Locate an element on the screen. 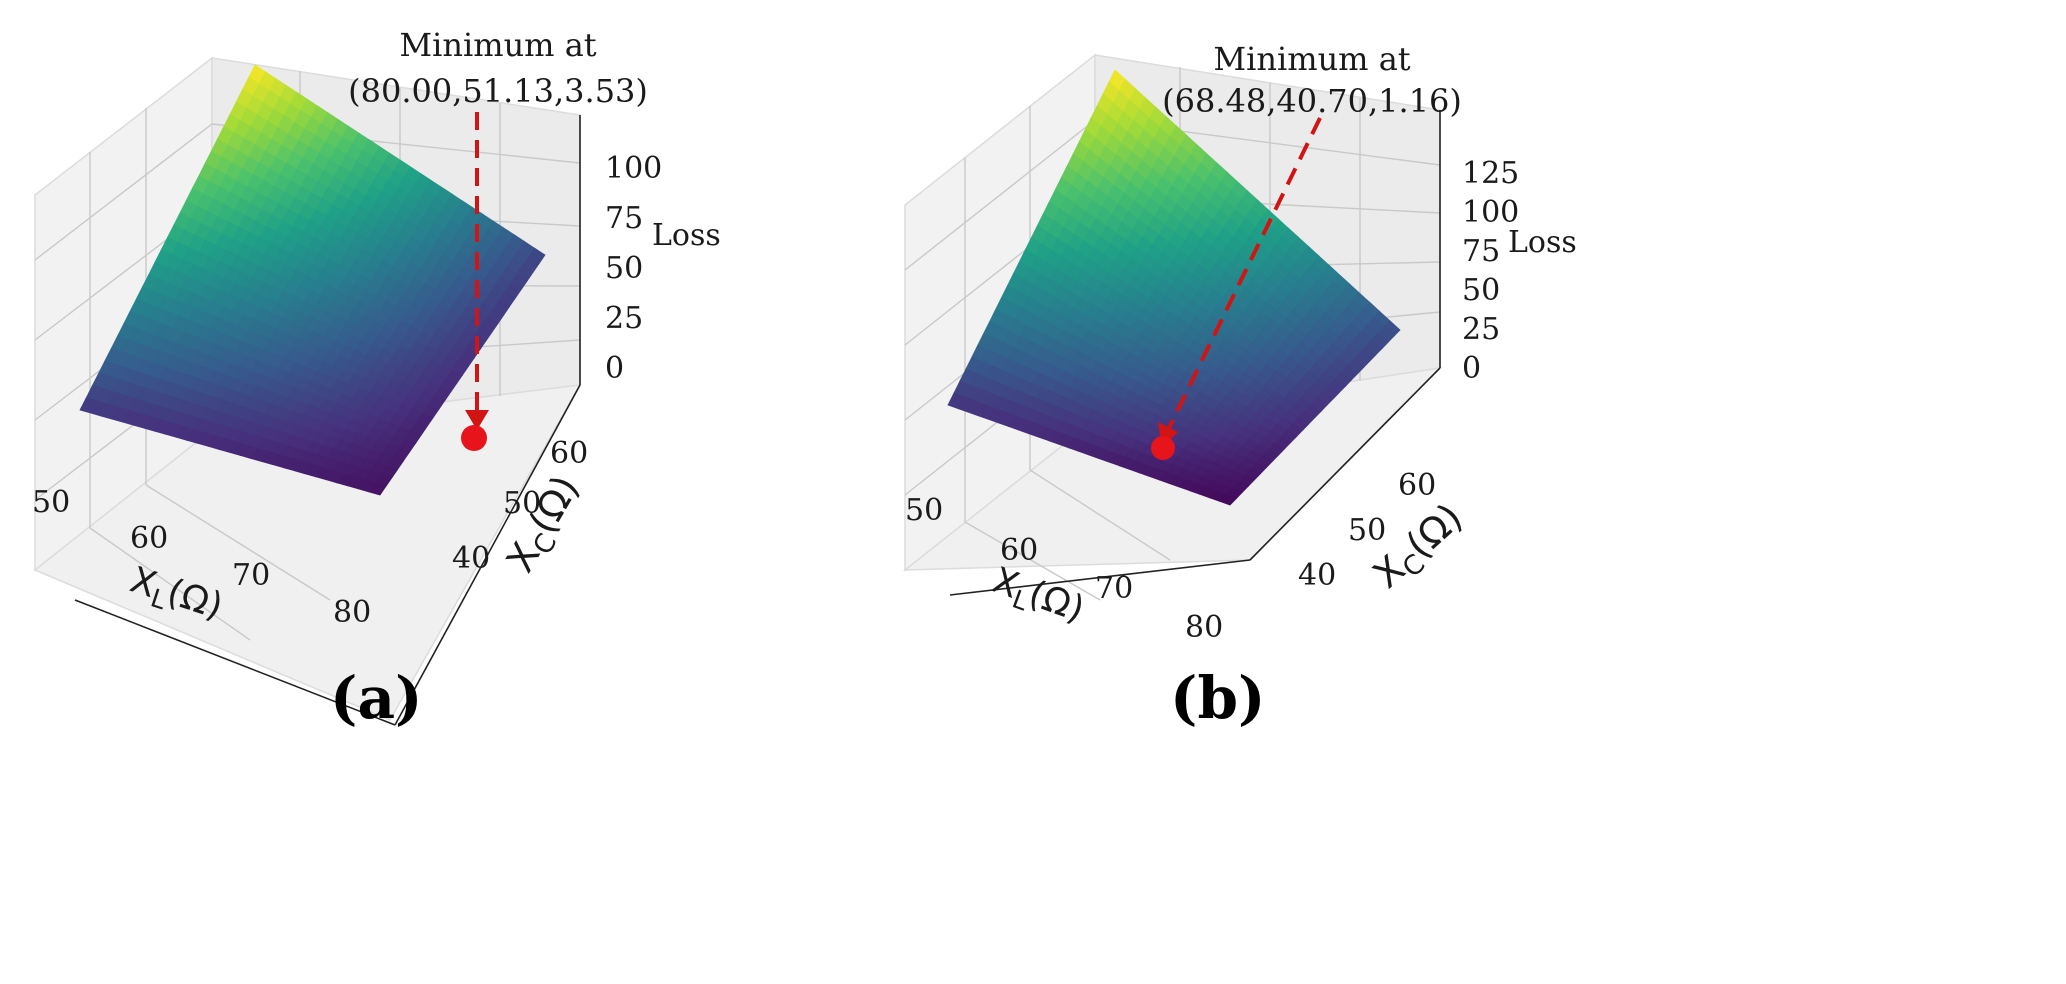 This screenshot has height=984, width=2066. annotation-arrowhead-a is located at coordinates (477, 420).